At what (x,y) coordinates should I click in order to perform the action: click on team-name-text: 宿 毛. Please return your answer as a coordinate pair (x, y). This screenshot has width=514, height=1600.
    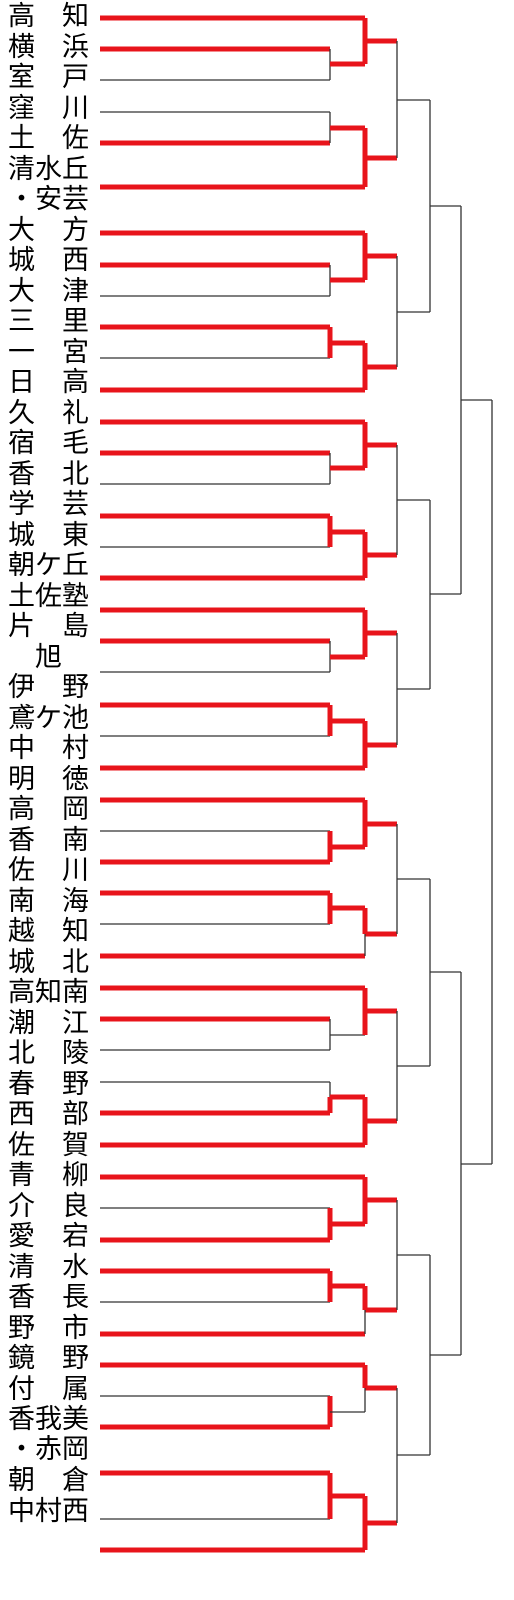
    Looking at the image, I should click on (48, 443).